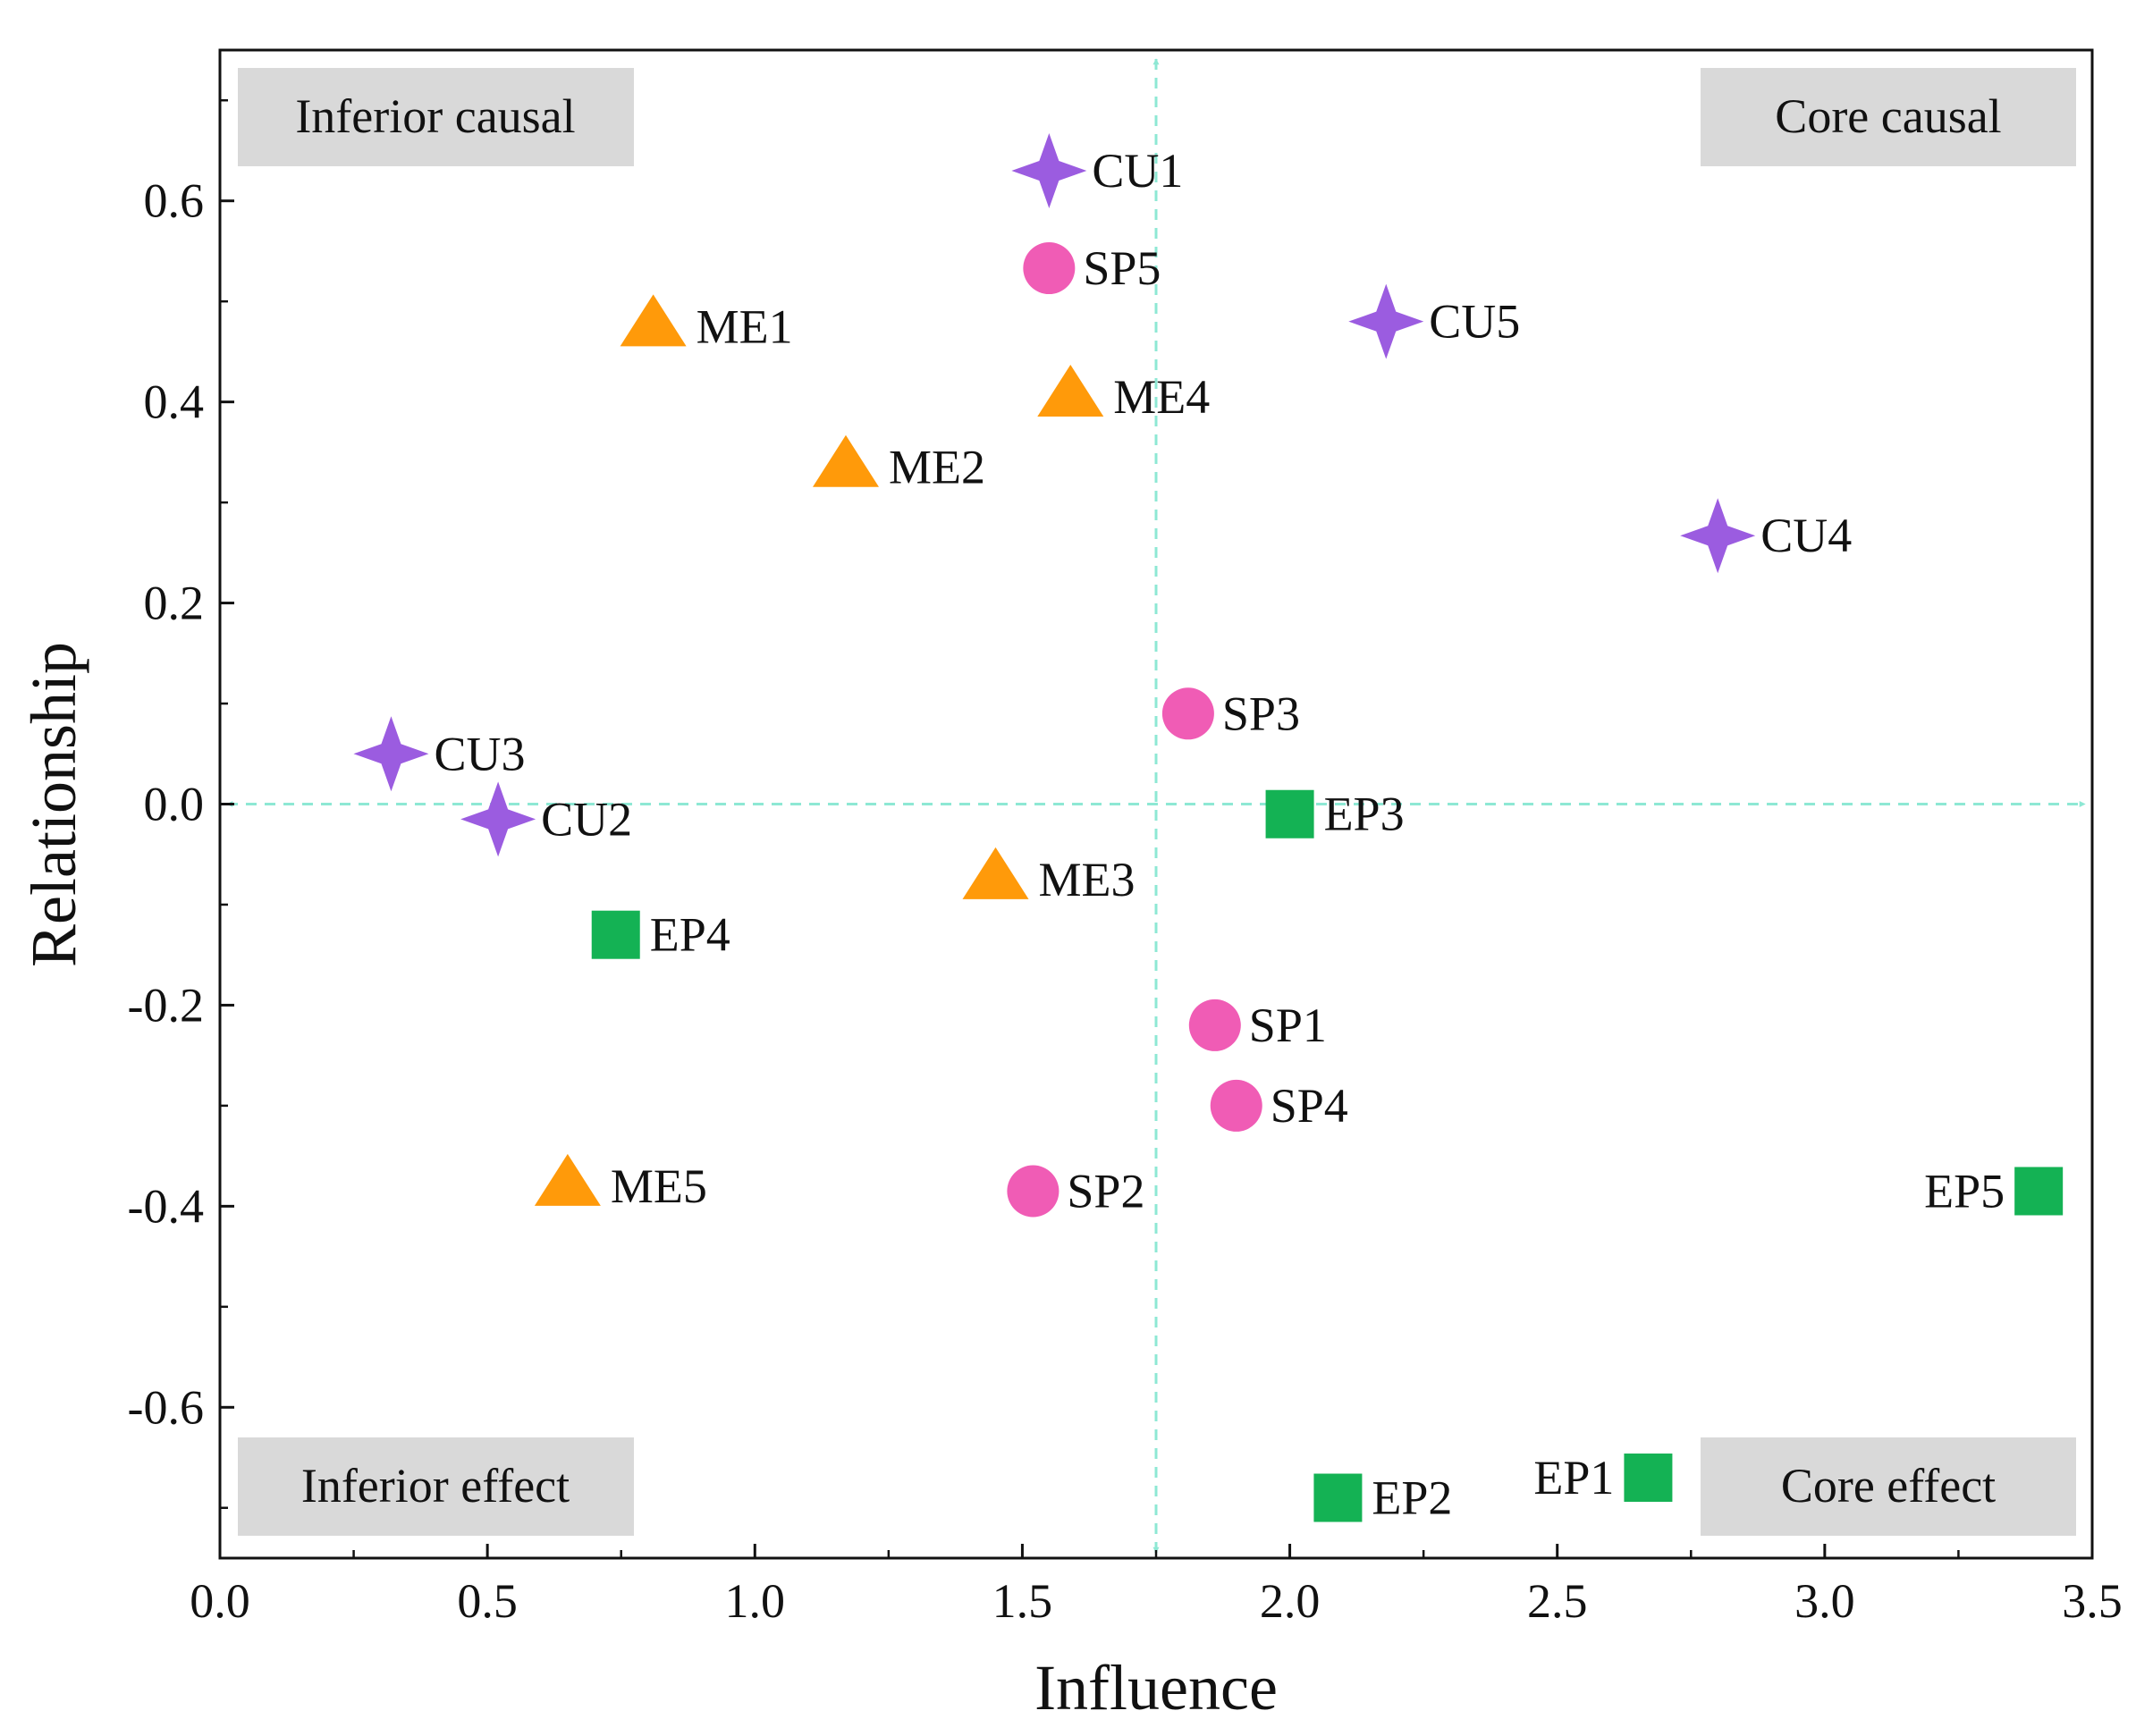  Describe the element at coordinates (1122, 268) in the screenshot. I see `point-label: SP5` at that location.